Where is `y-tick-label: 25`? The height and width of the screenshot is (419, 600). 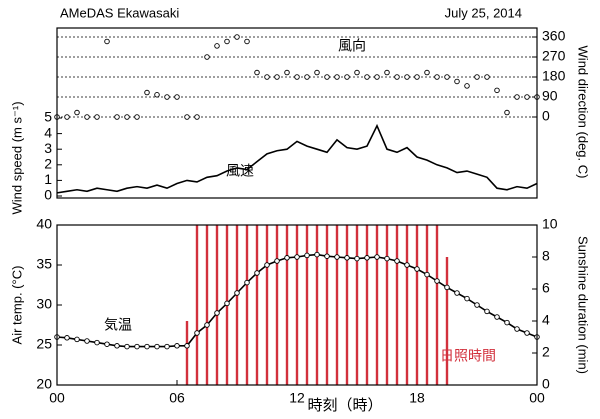 y-tick-label: 25 is located at coordinates (44, 344).